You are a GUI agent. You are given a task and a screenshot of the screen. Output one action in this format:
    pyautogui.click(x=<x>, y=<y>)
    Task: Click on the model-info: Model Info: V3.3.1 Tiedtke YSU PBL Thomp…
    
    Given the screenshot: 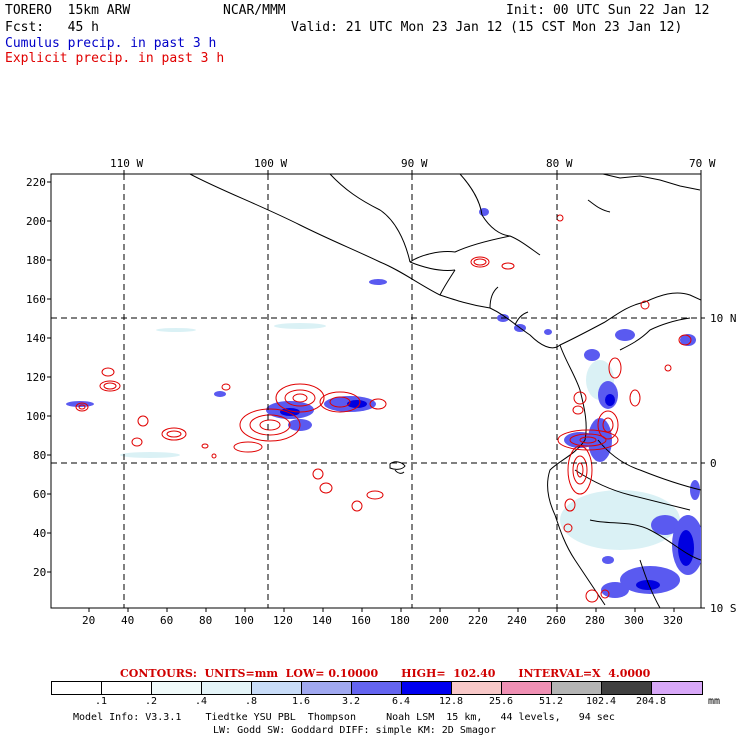 What is the action you would take?
    pyautogui.click(x=344, y=717)
    